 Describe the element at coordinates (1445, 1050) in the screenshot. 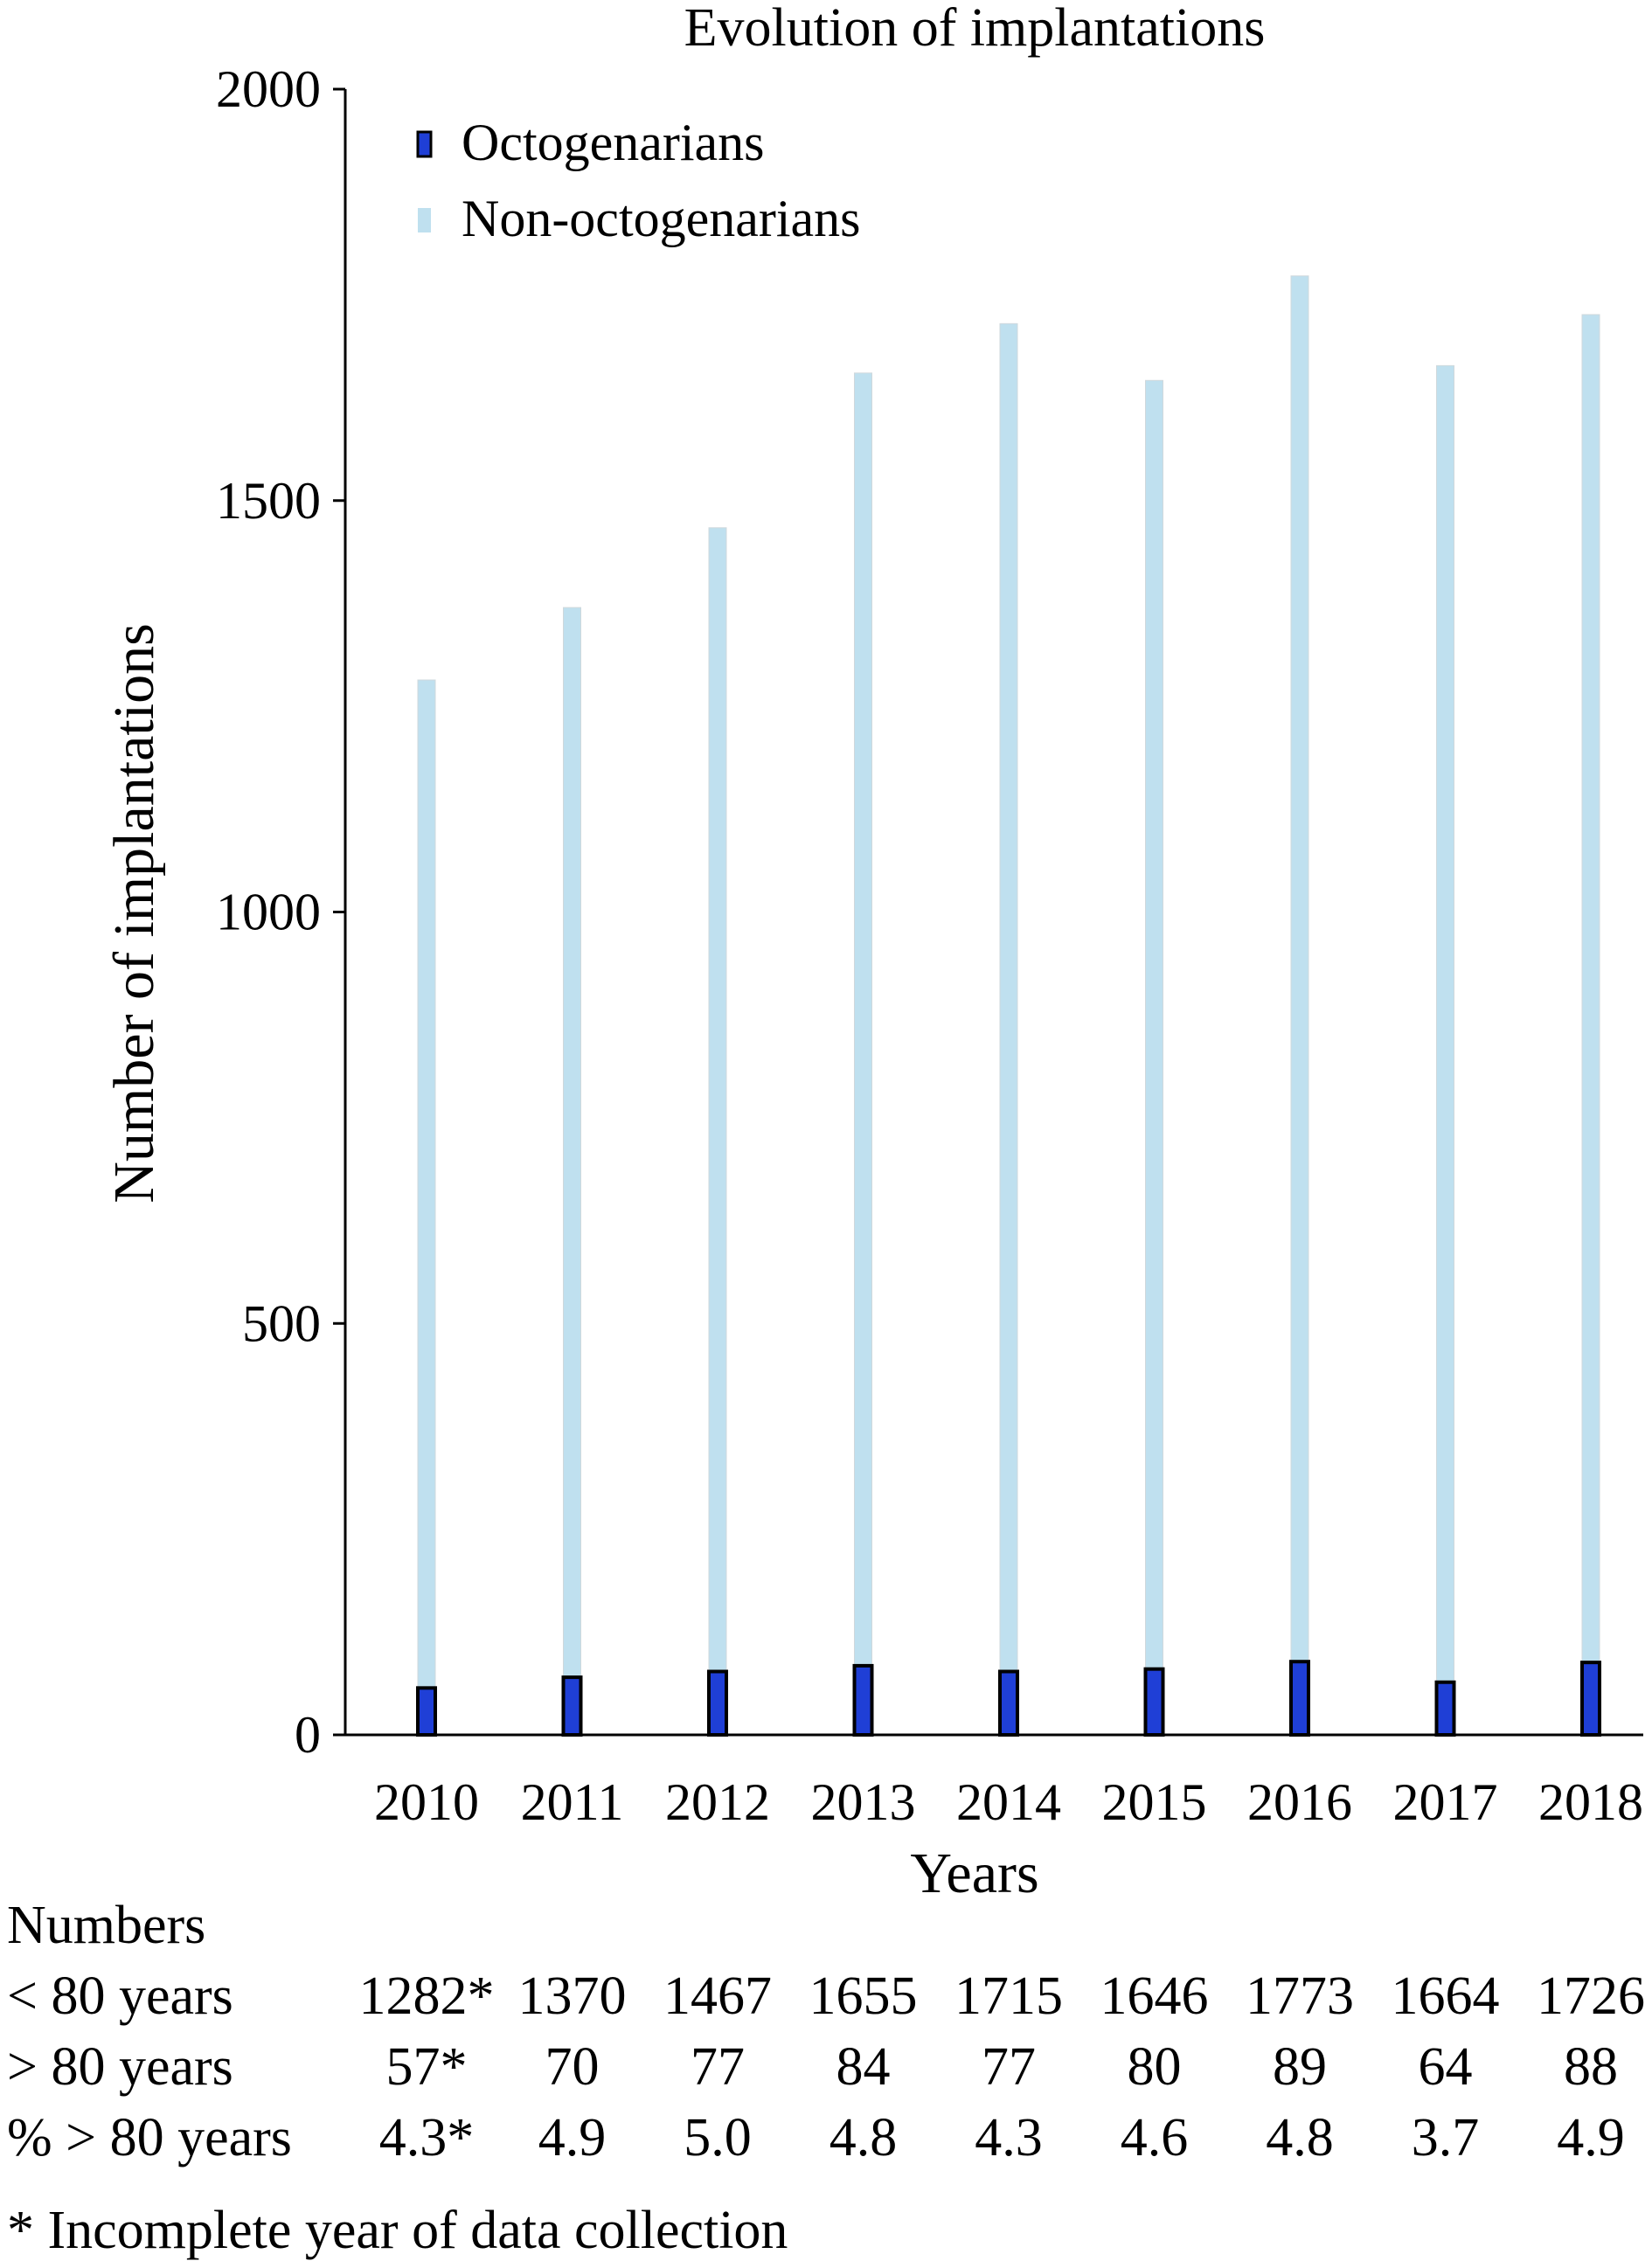

I see `bar-non-octogenarians-2017` at that location.